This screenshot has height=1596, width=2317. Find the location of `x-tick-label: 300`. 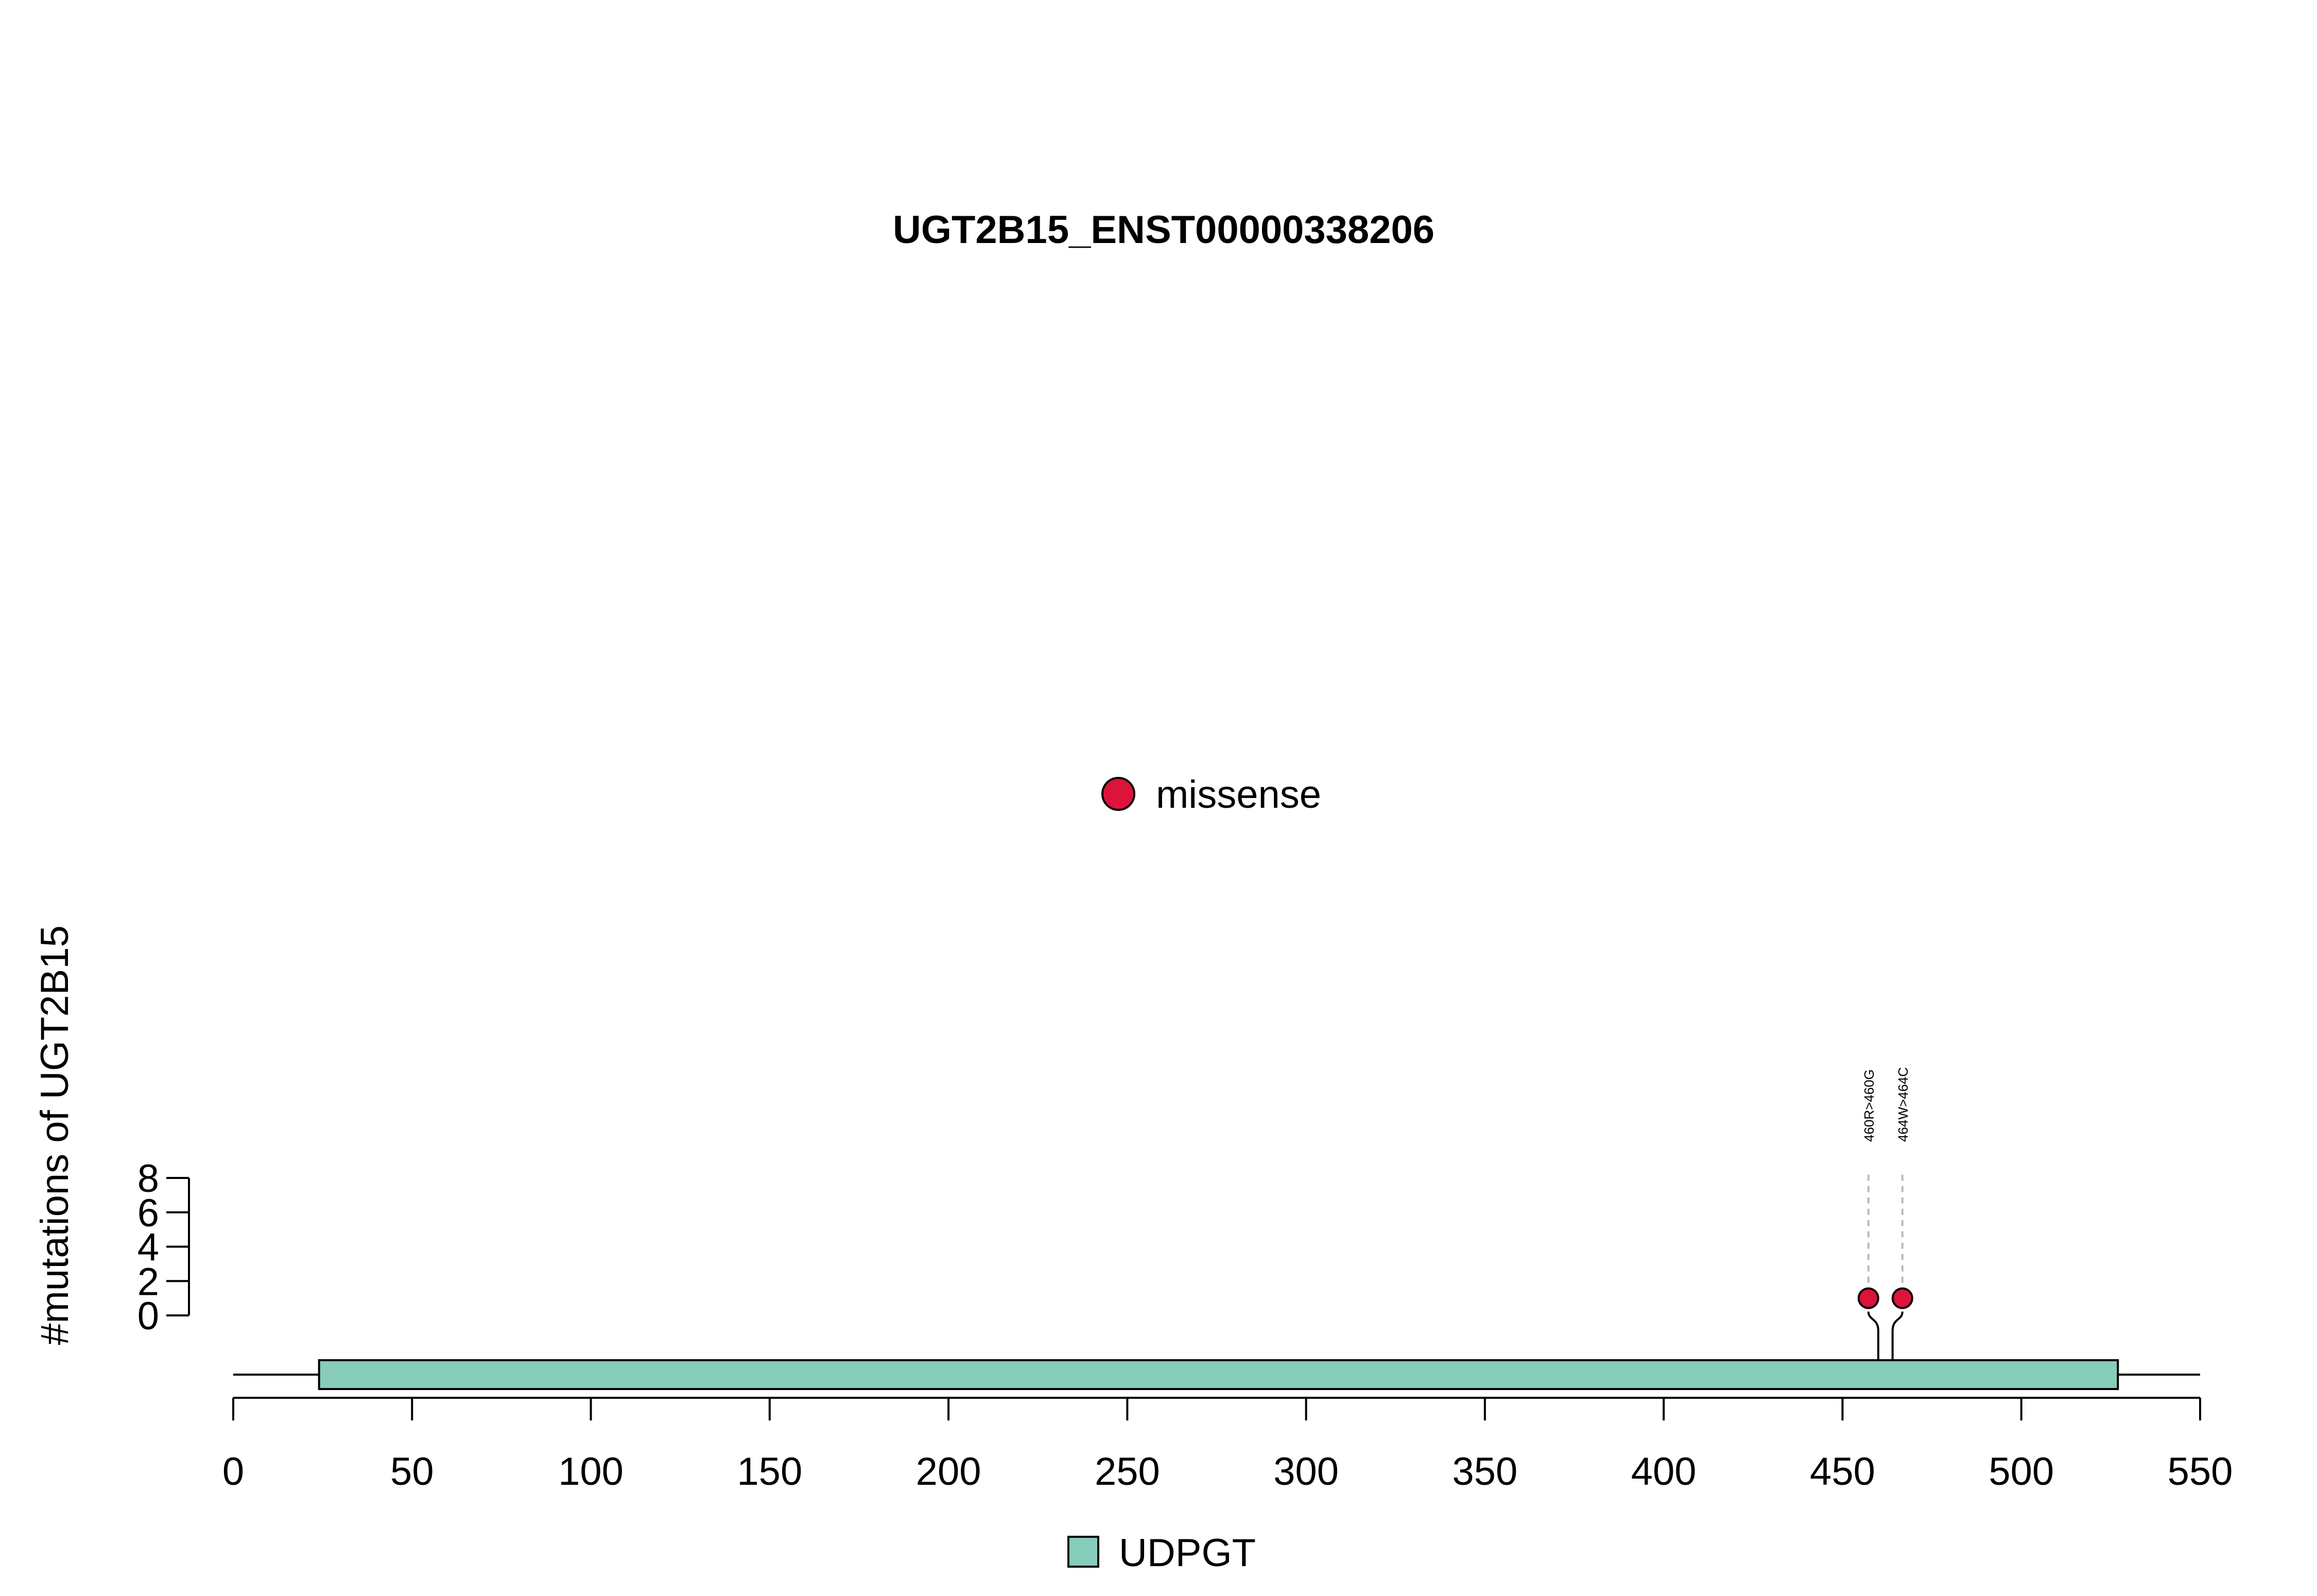

x-tick-label: 300 is located at coordinates (1306, 1472).